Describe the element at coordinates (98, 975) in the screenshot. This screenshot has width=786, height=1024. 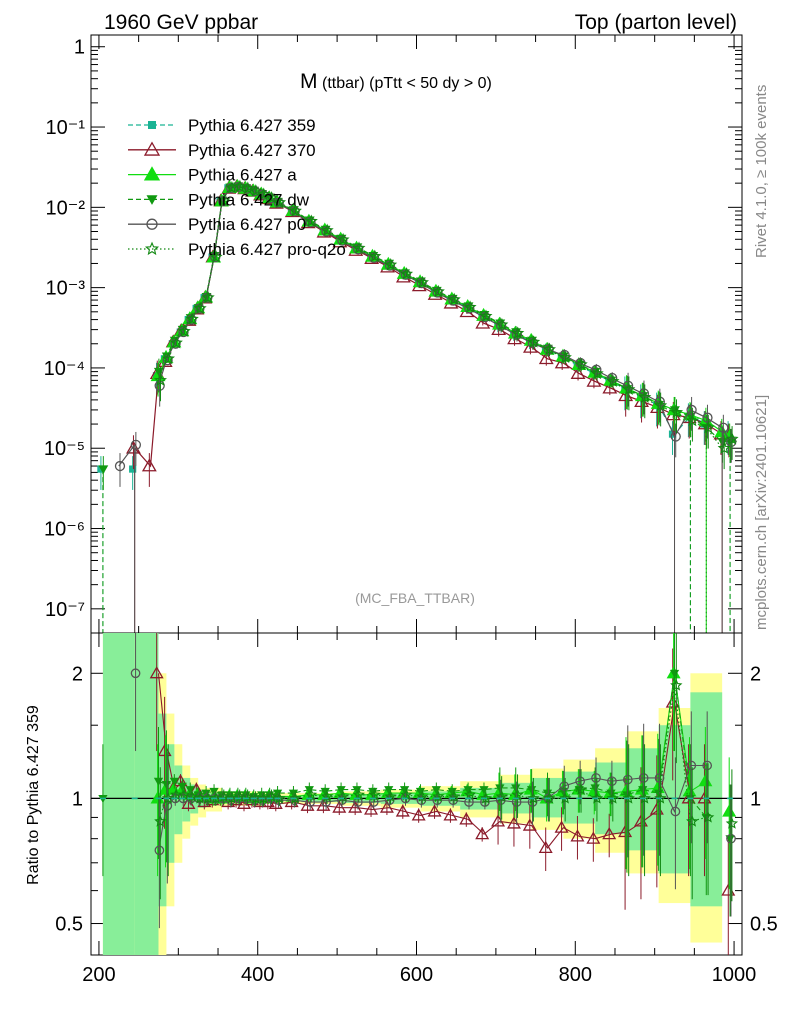
I see `x-tick-label: 200` at that location.